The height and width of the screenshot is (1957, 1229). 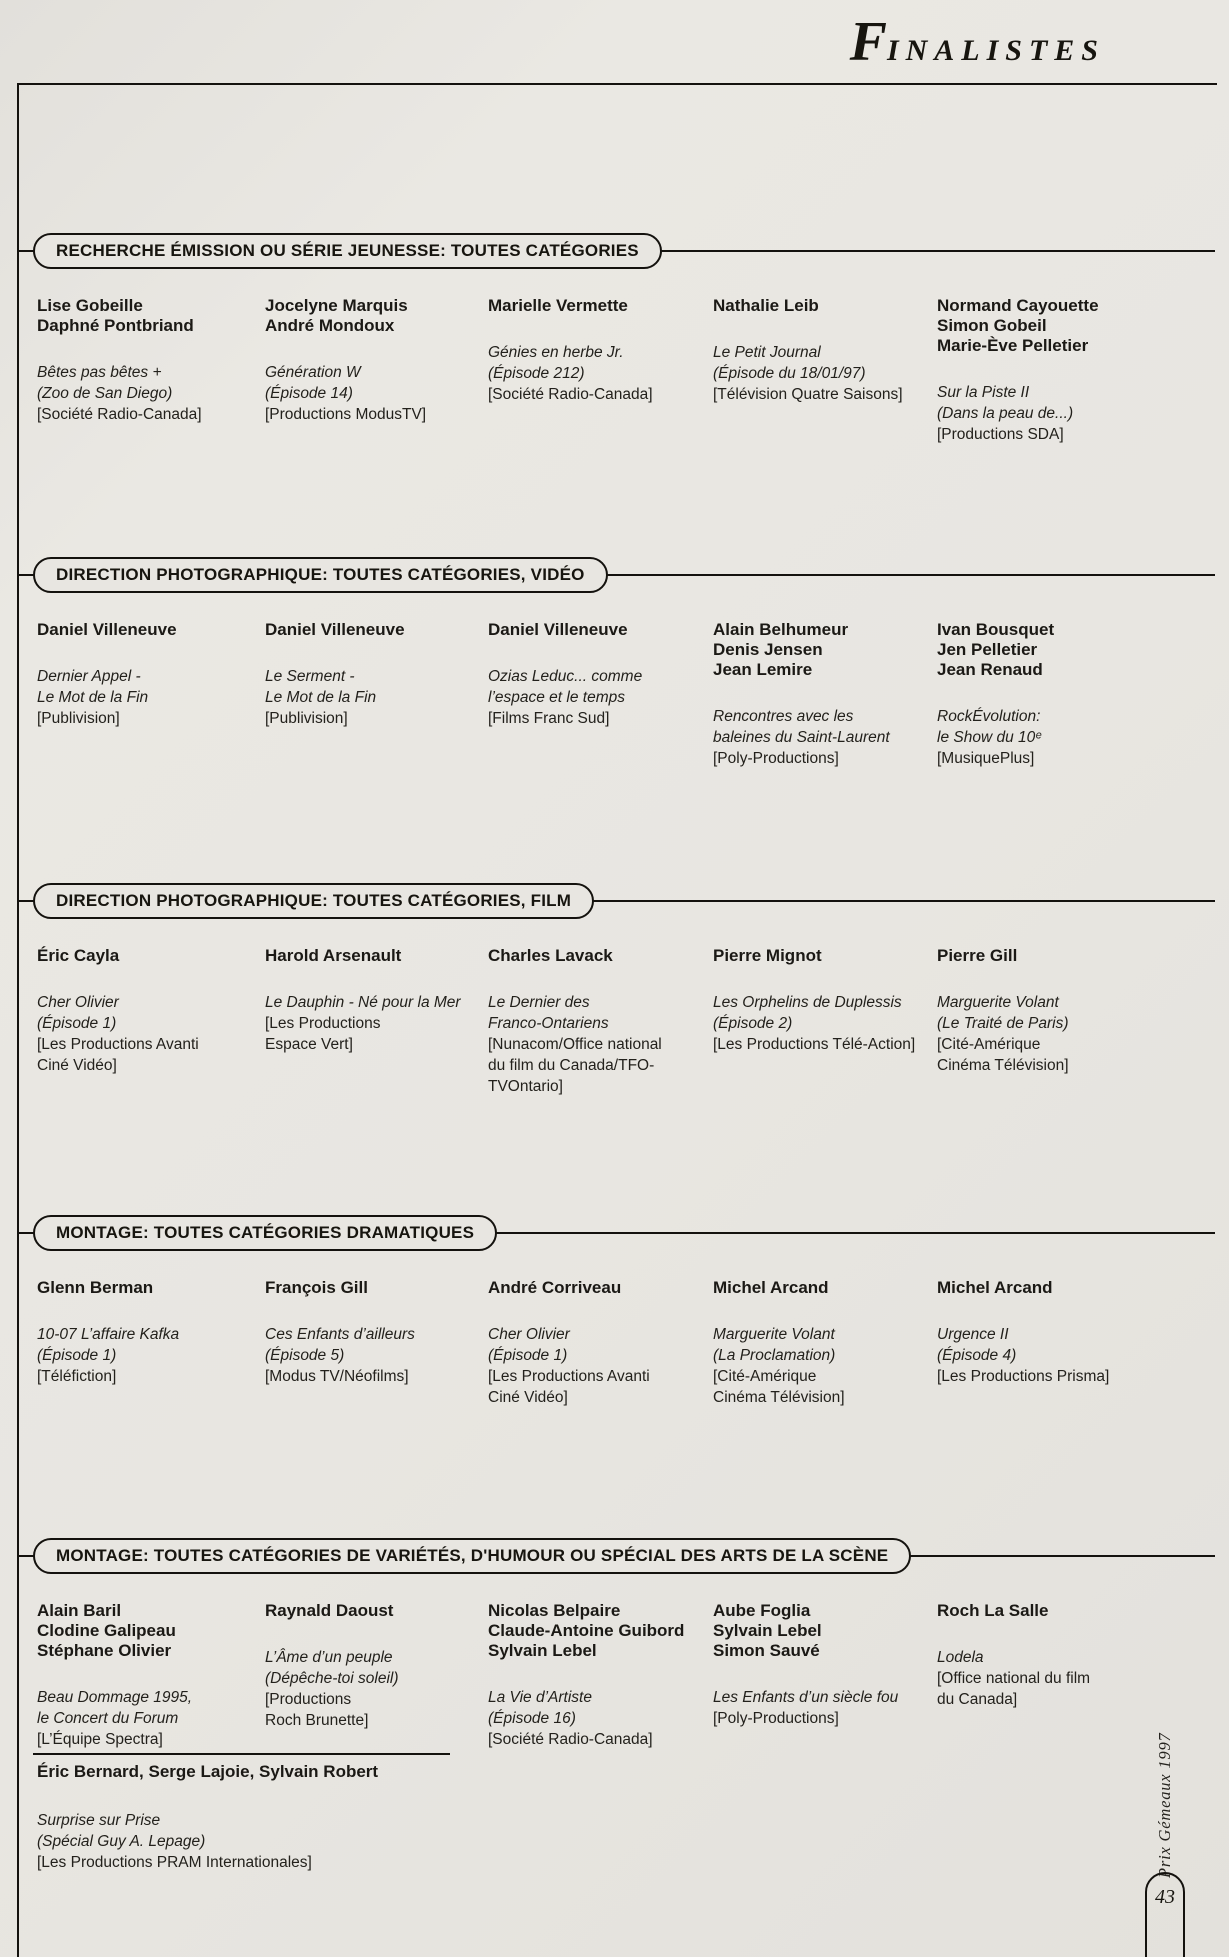 What do you see at coordinates (1165, 1914) in the screenshot?
I see `page-number-badge: 43` at bounding box center [1165, 1914].